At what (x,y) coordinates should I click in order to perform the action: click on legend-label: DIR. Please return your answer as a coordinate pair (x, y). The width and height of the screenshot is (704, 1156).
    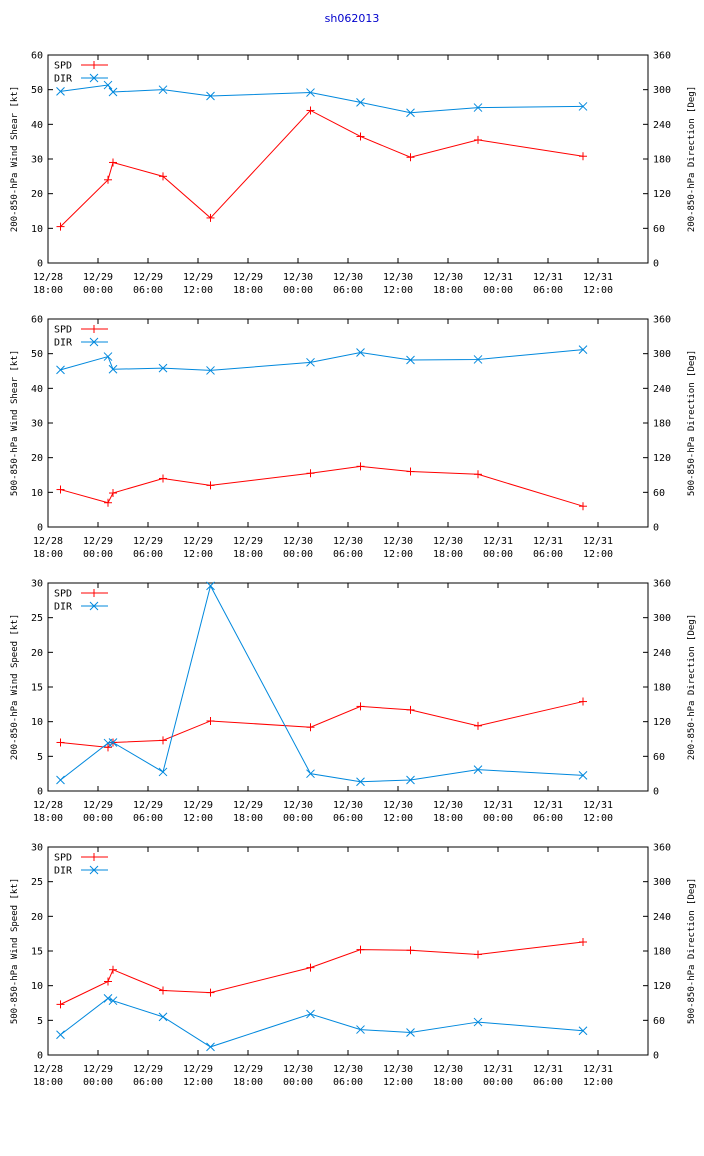
    Looking at the image, I should click on (63, 343).